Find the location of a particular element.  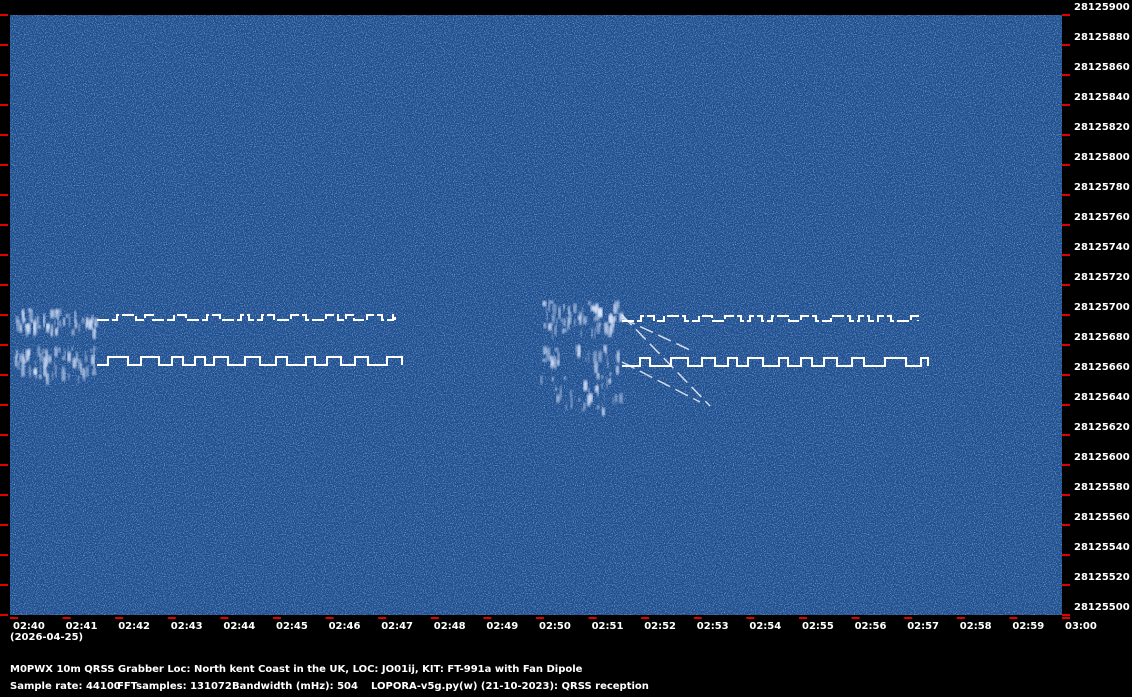

x-tick-label: 02:48 is located at coordinates (450, 626).